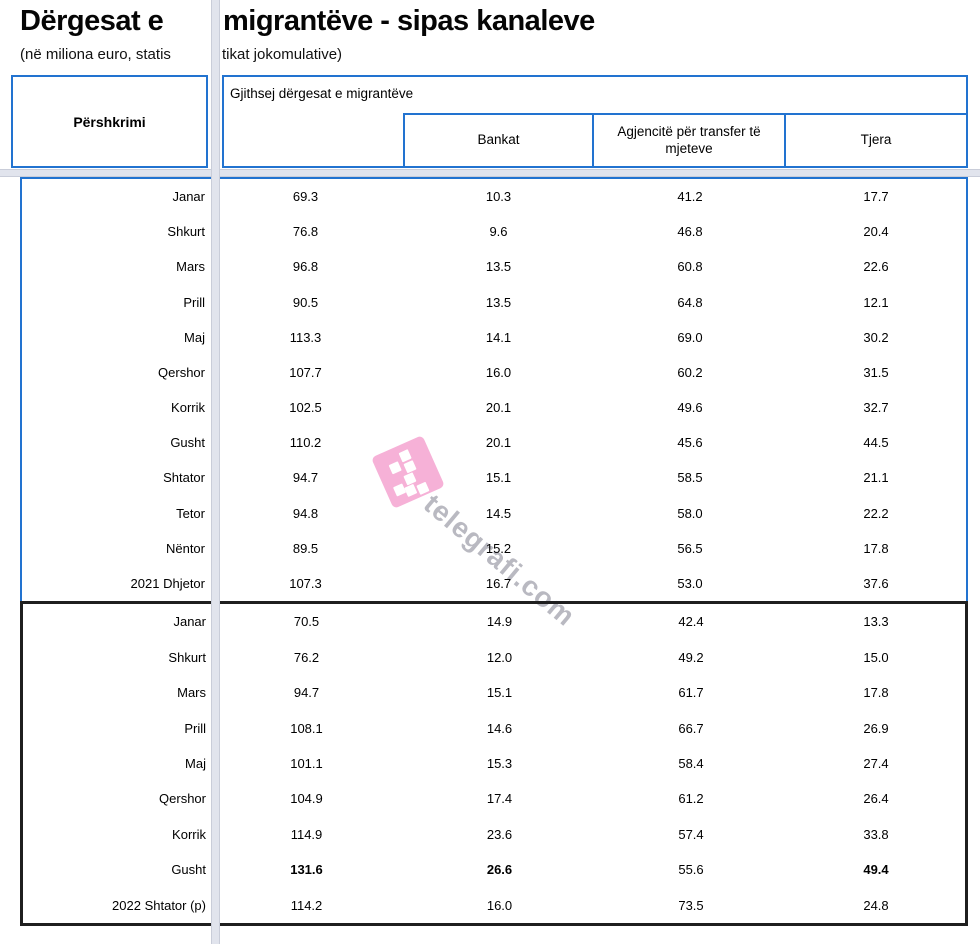 The image size is (980, 944). Describe the element at coordinates (498, 232) in the screenshot. I see `cell-bankat: 9.6` at that location.